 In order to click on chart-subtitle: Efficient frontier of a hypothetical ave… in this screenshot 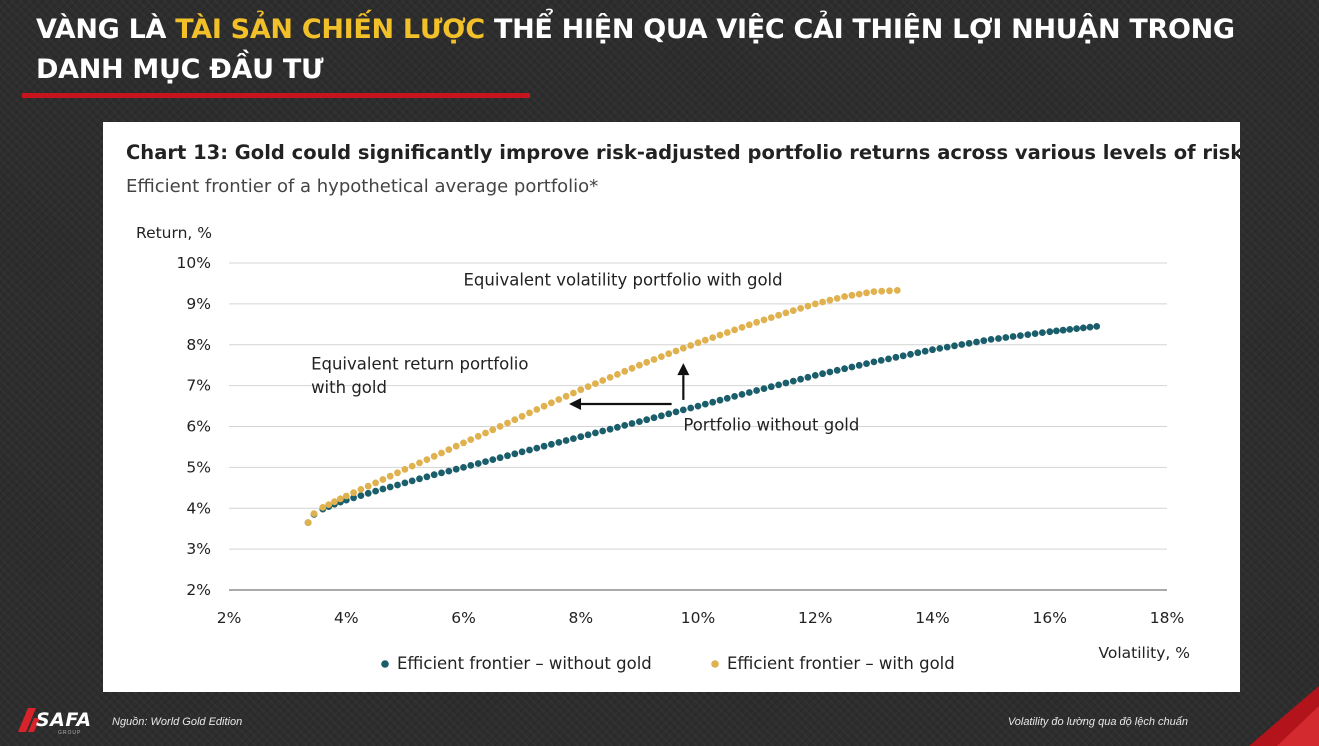, I will do `click(362, 186)`.